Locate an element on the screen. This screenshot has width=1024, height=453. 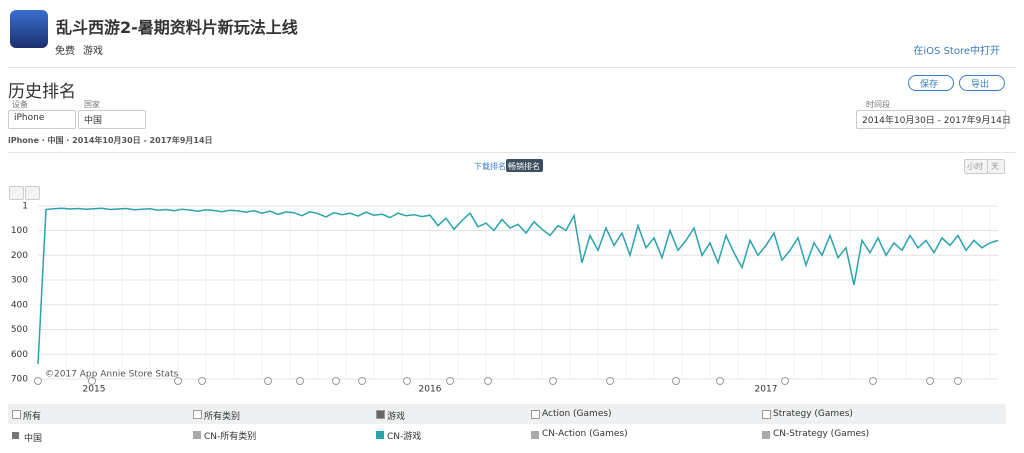
export-button is located at coordinates (982, 83).